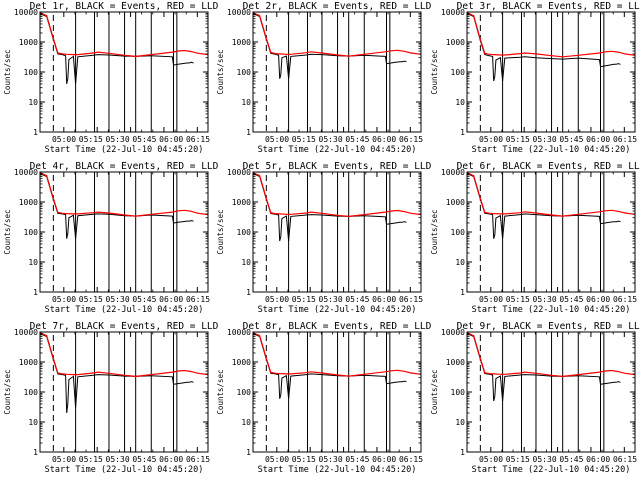  Describe the element at coordinates (124, 6) in the screenshot. I see `panel-title: Det 1r, BLACK = Events, RED = LLD` at that location.